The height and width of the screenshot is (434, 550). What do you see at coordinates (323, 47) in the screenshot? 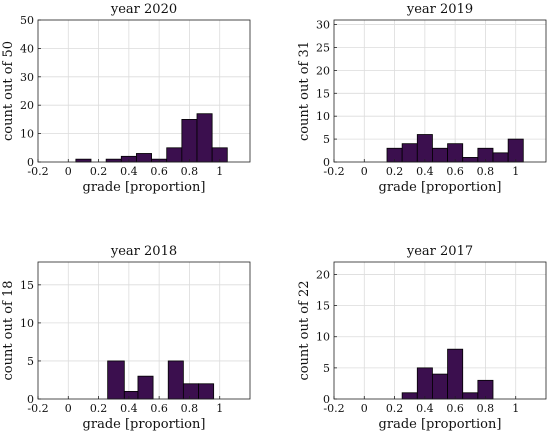
I see `y-tick-label: 25` at bounding box center [323, 47].